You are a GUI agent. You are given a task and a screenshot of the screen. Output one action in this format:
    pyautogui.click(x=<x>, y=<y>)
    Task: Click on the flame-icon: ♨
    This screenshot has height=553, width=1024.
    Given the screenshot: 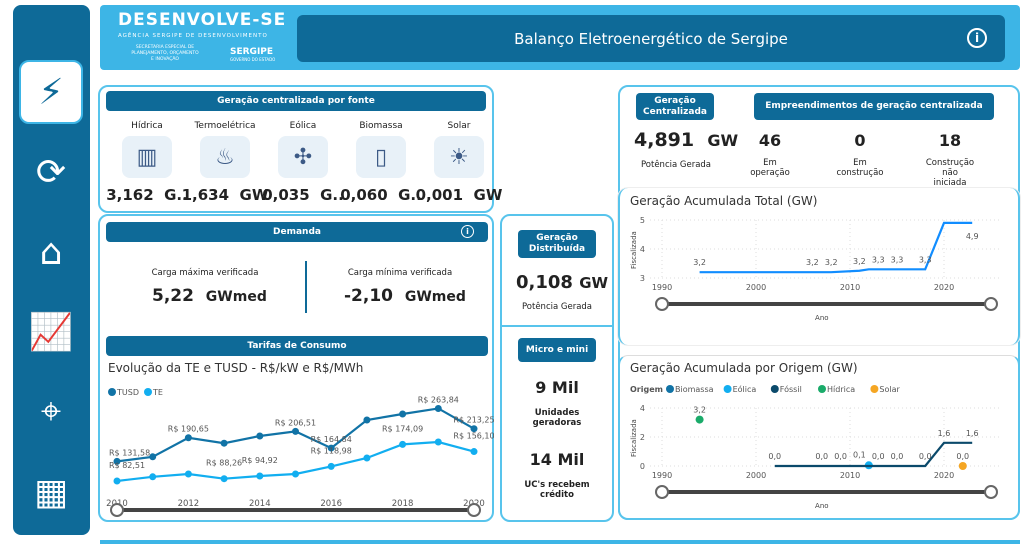 What is the action you would take?
    pyautogui.click(x=225, y=157)
    